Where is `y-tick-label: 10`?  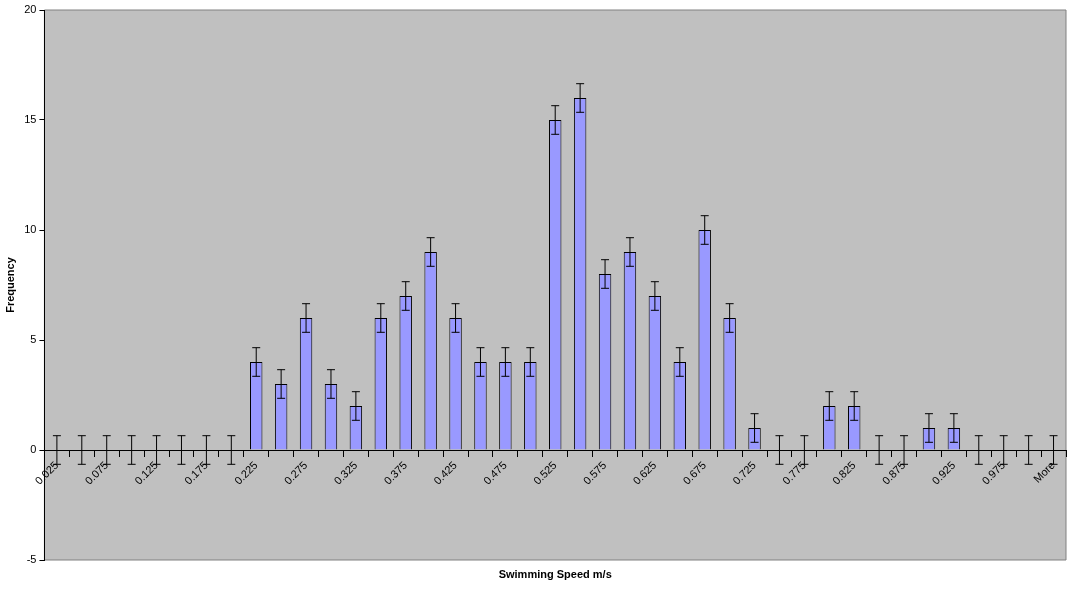 y-tick-label: 10 is located at coordinates (30, 229).